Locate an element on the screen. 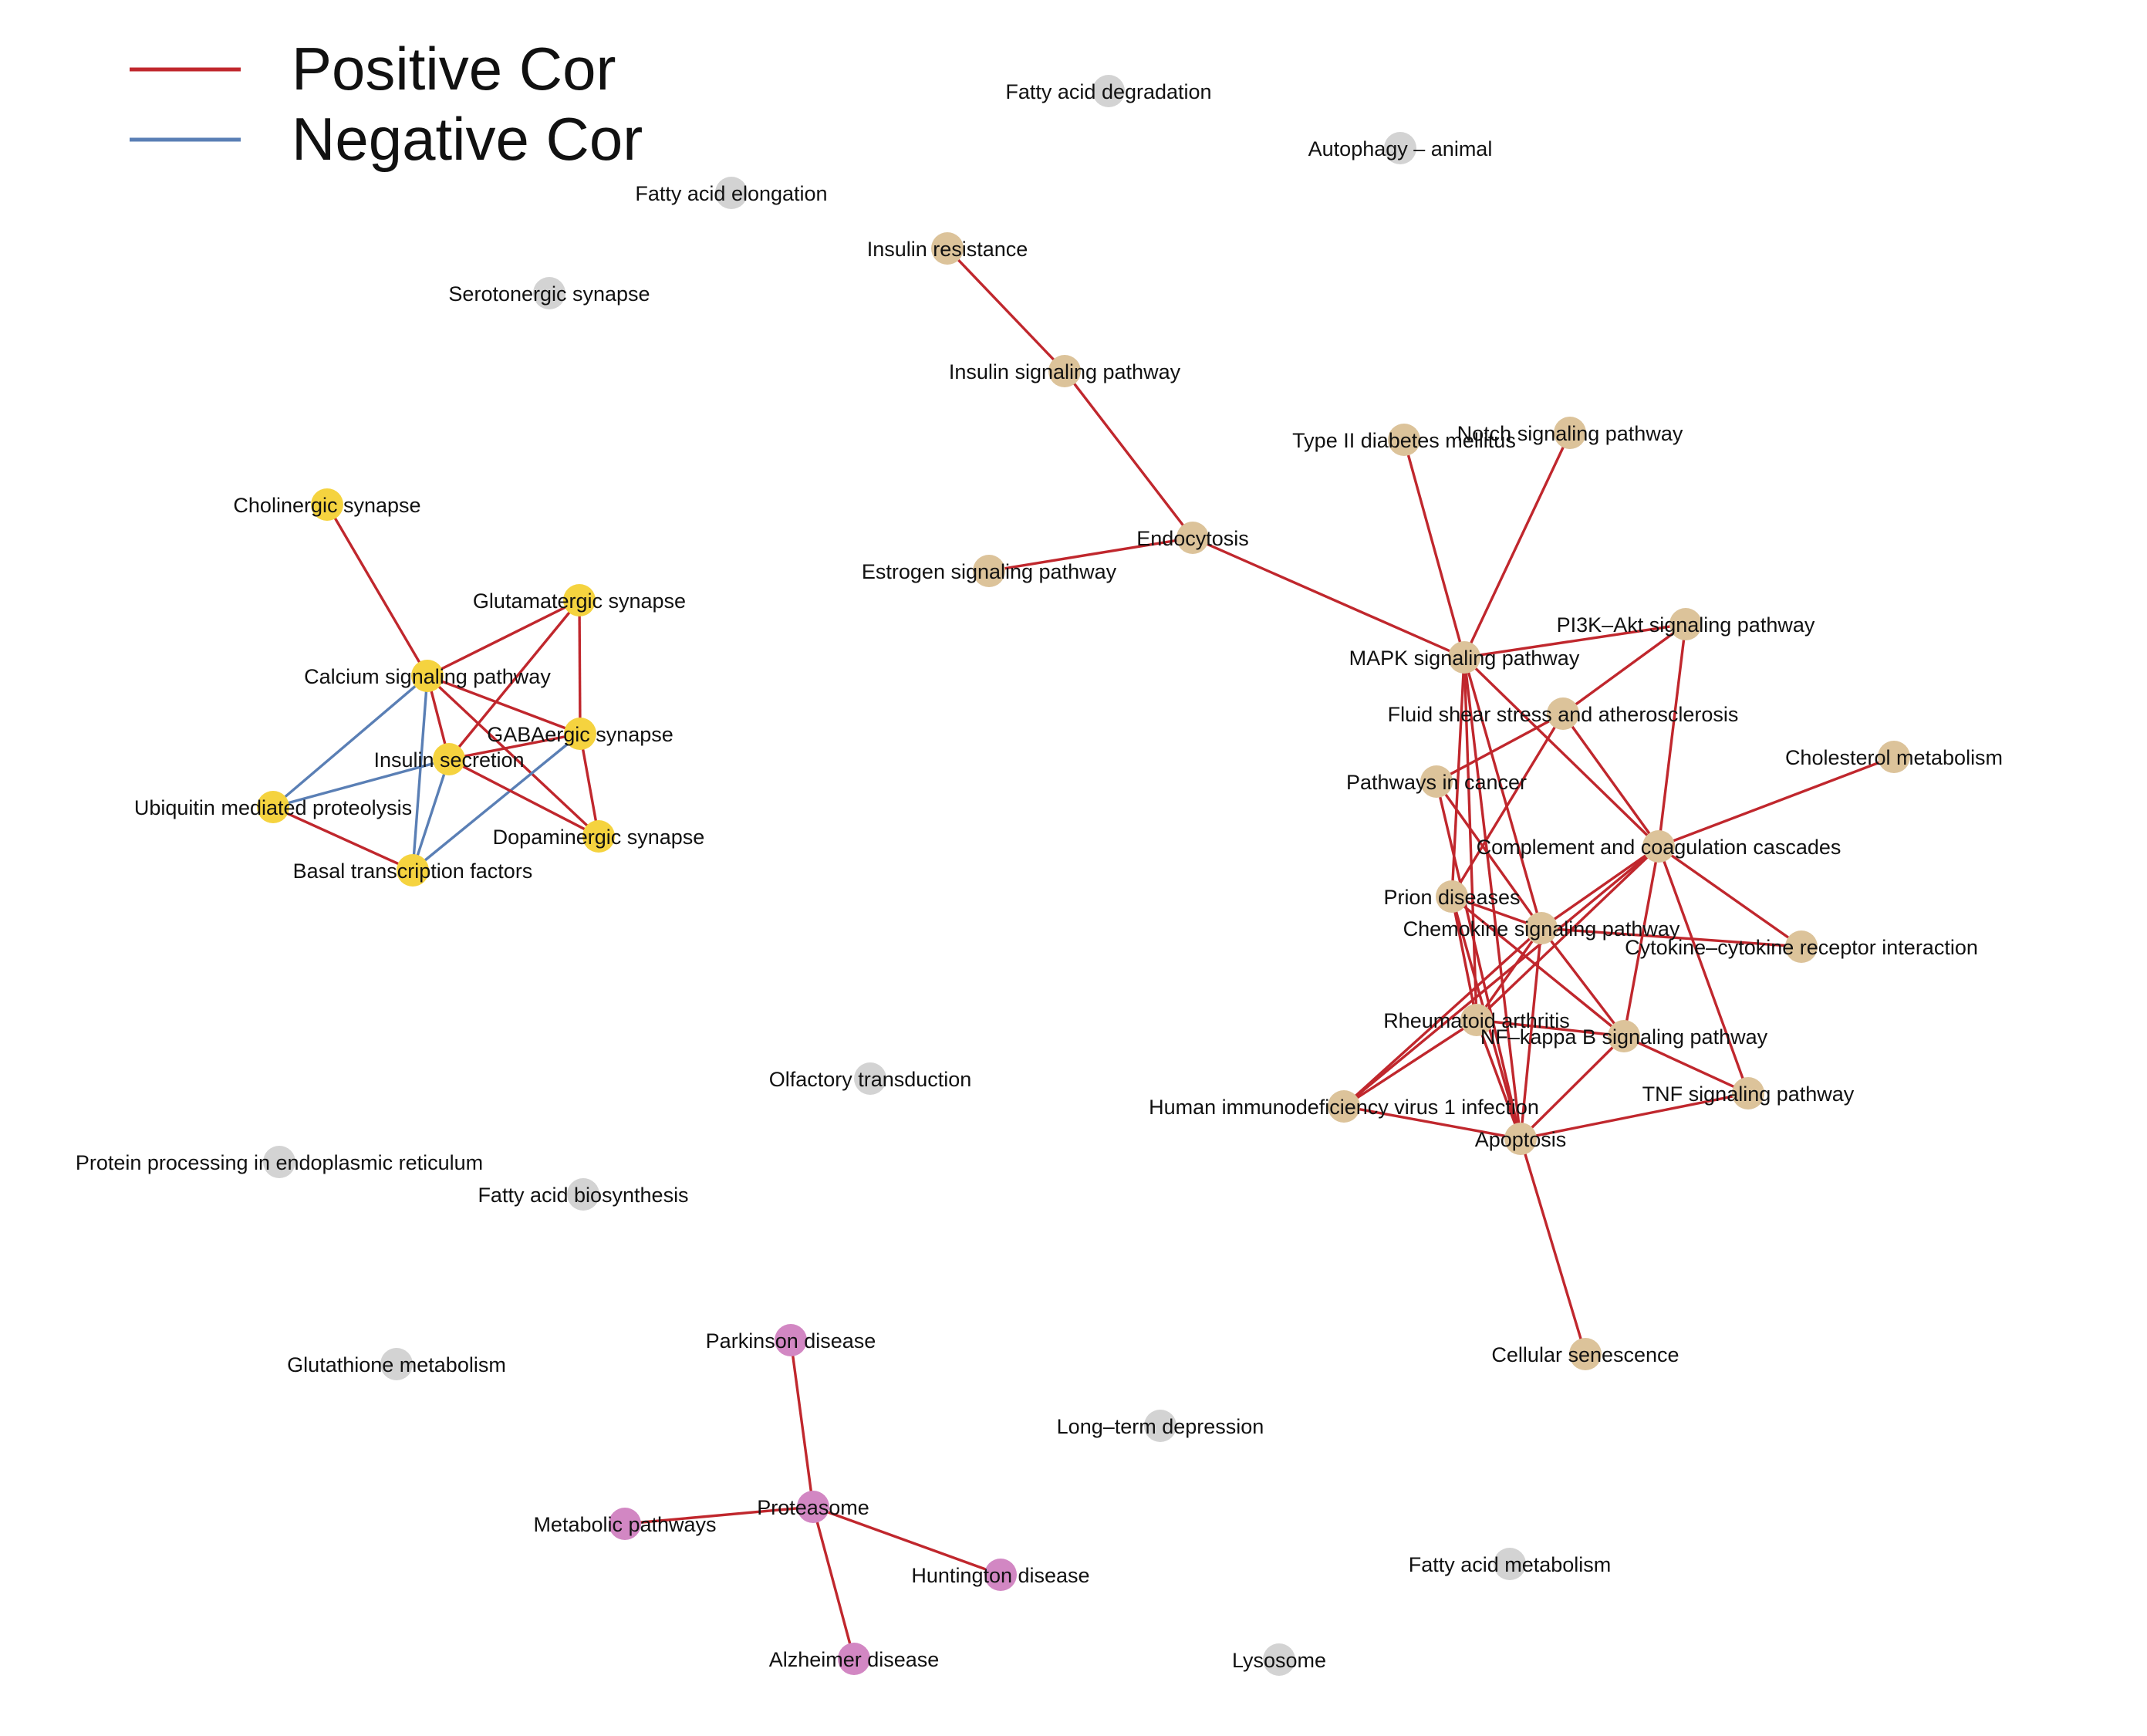 The image size is (2147, 1736). node-label-parkinson-disease: Parkinson disease is located at coordinates (791, 1341).